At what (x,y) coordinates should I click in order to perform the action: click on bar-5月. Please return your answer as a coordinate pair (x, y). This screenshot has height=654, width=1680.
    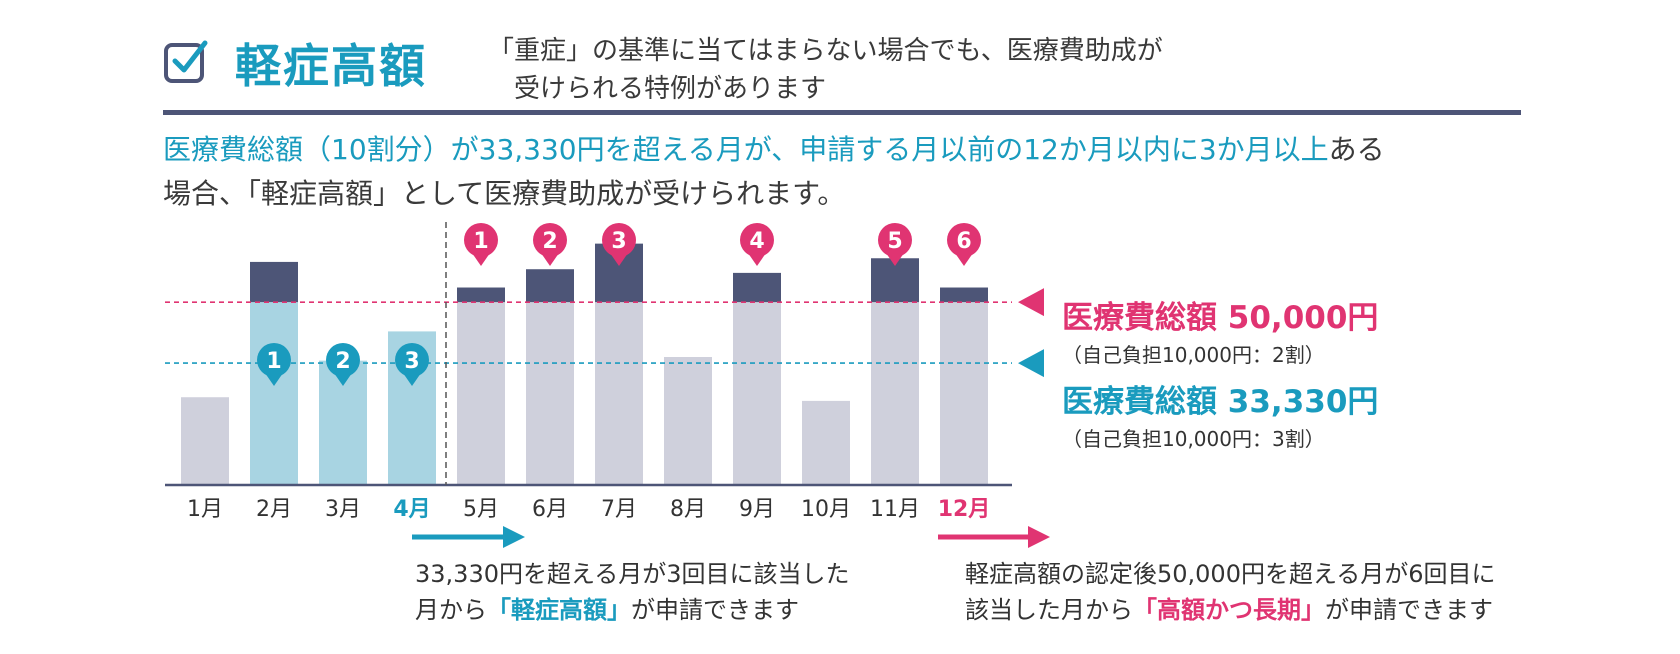
    Looking at the image, I should click on (481, 393).